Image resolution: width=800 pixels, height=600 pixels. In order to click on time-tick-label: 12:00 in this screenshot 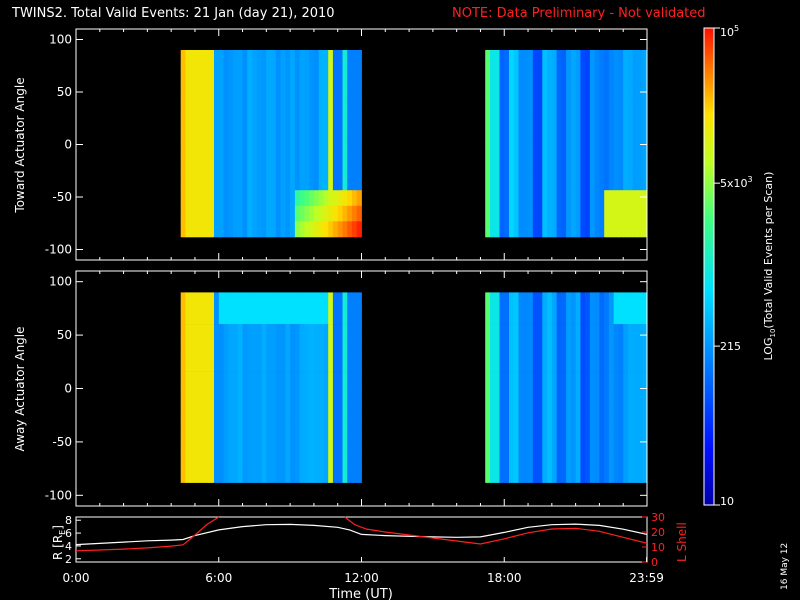, I will do `click(361, 578)`.